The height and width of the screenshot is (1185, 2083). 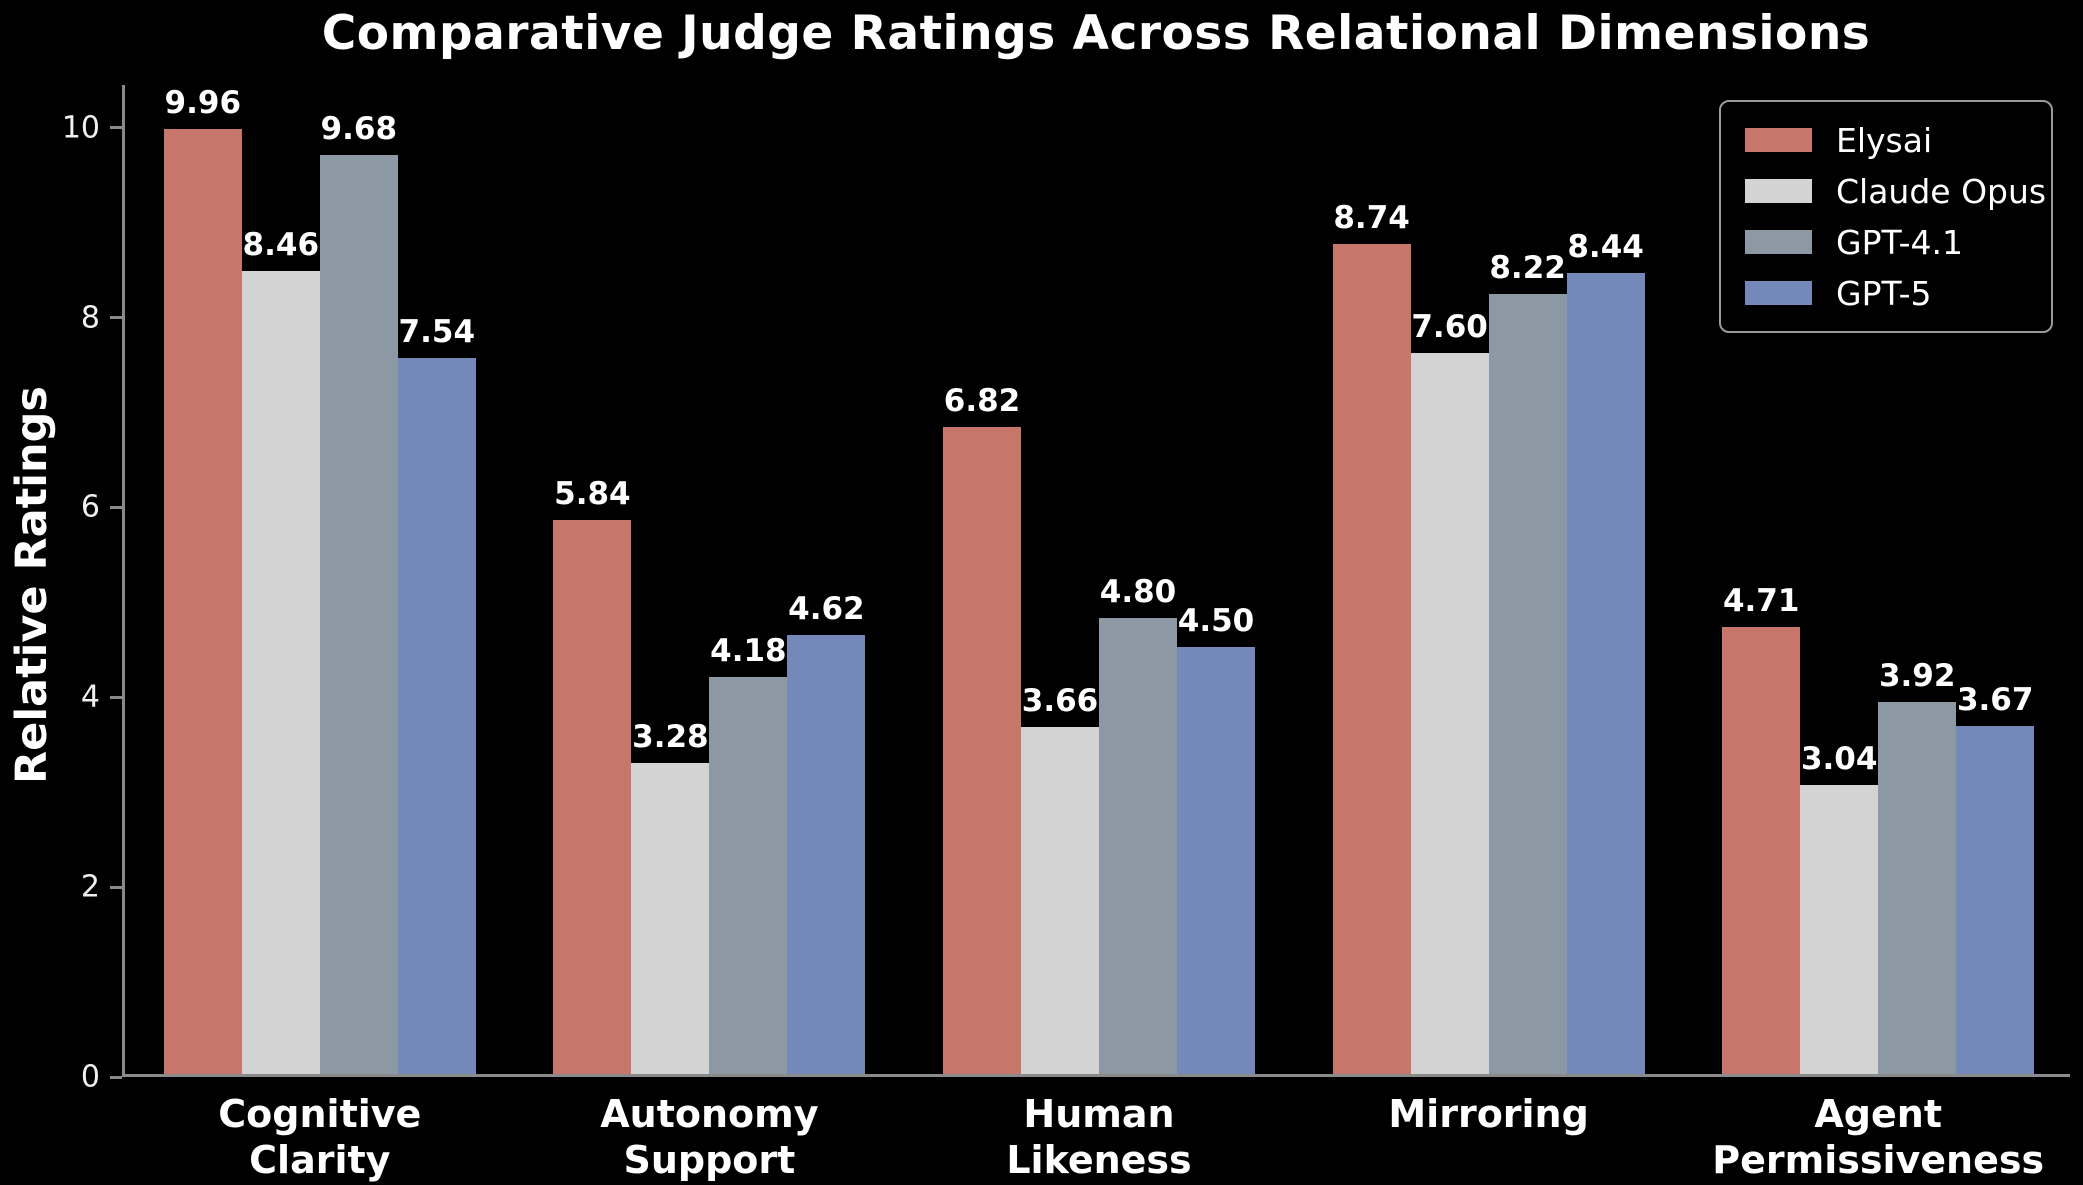 I want to click on y-axis-tick-label: 6, so click(x=90, y=507).